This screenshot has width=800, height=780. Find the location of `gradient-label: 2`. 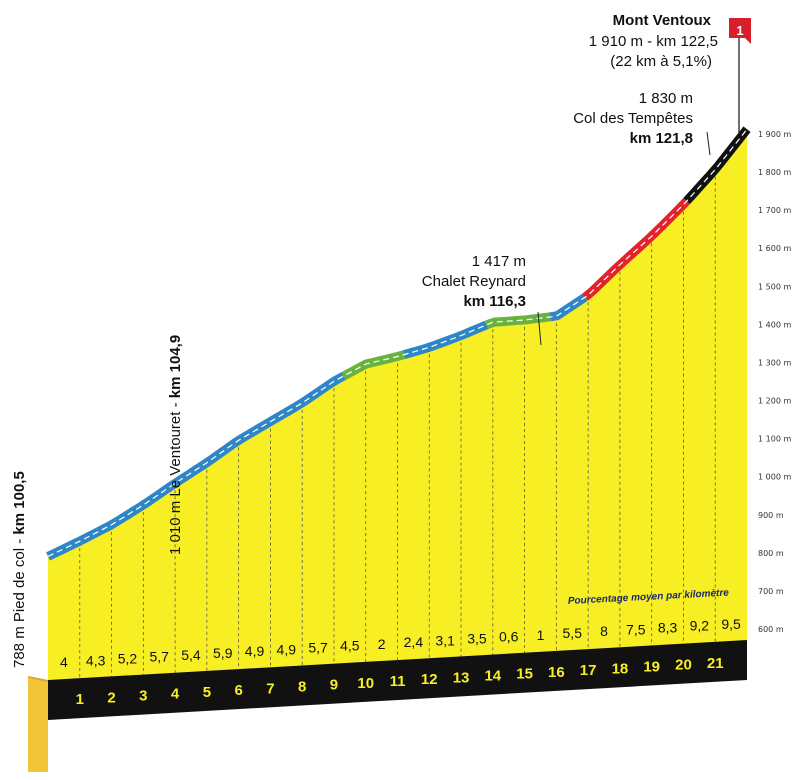

gradient-label: 2 is located at coordinates (382, 644).